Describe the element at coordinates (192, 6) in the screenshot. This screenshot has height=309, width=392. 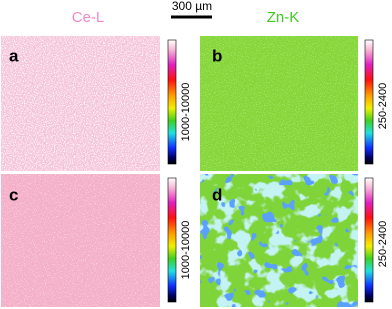
I see `scale-bar-label: 300 µm` at that location.